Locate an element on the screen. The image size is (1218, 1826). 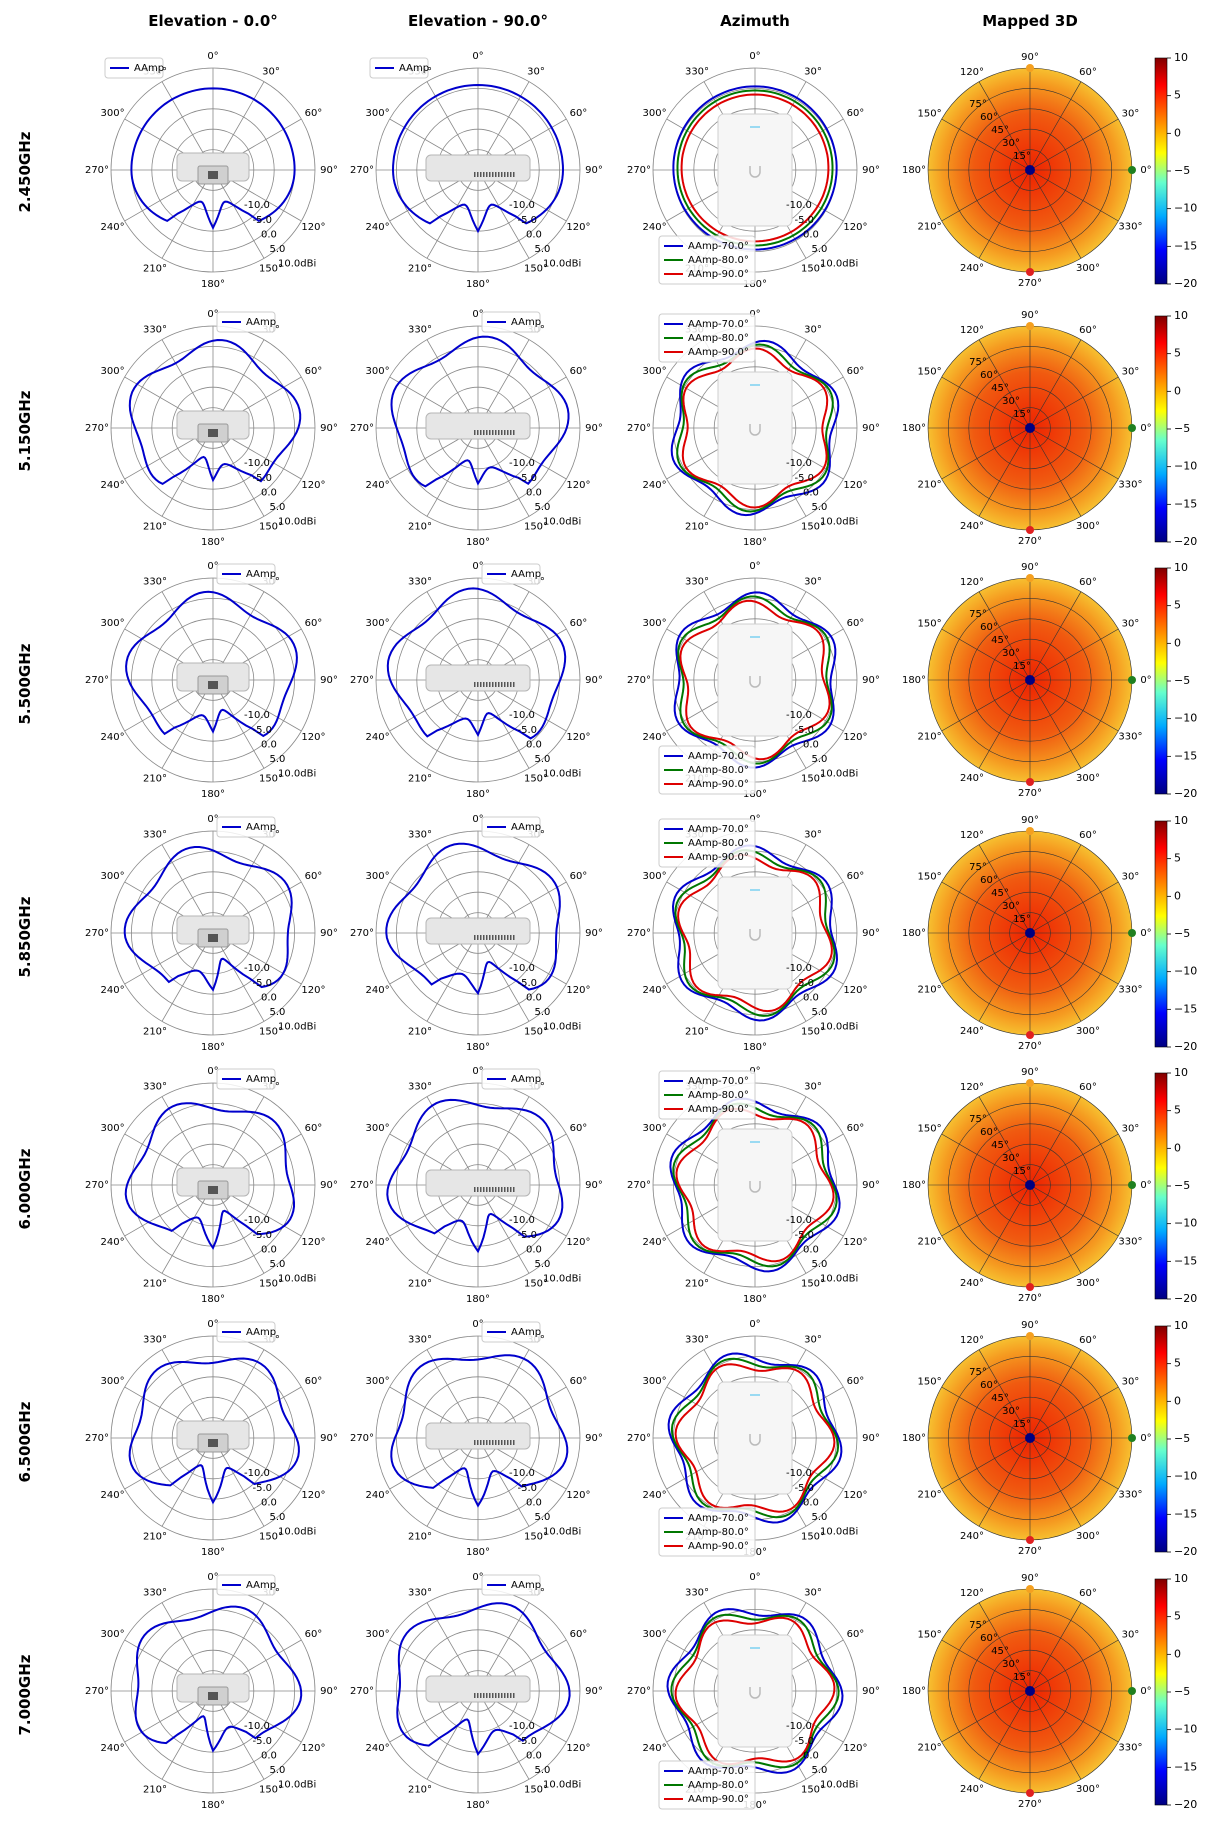
polar-angle-label: 90° is located at coordinates (871, 1185).